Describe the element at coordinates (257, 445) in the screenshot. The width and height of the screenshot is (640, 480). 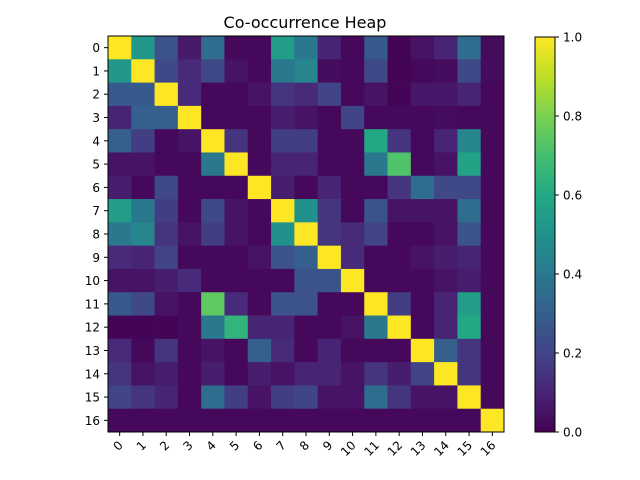
I see `x-tick-label: 6` at that location.